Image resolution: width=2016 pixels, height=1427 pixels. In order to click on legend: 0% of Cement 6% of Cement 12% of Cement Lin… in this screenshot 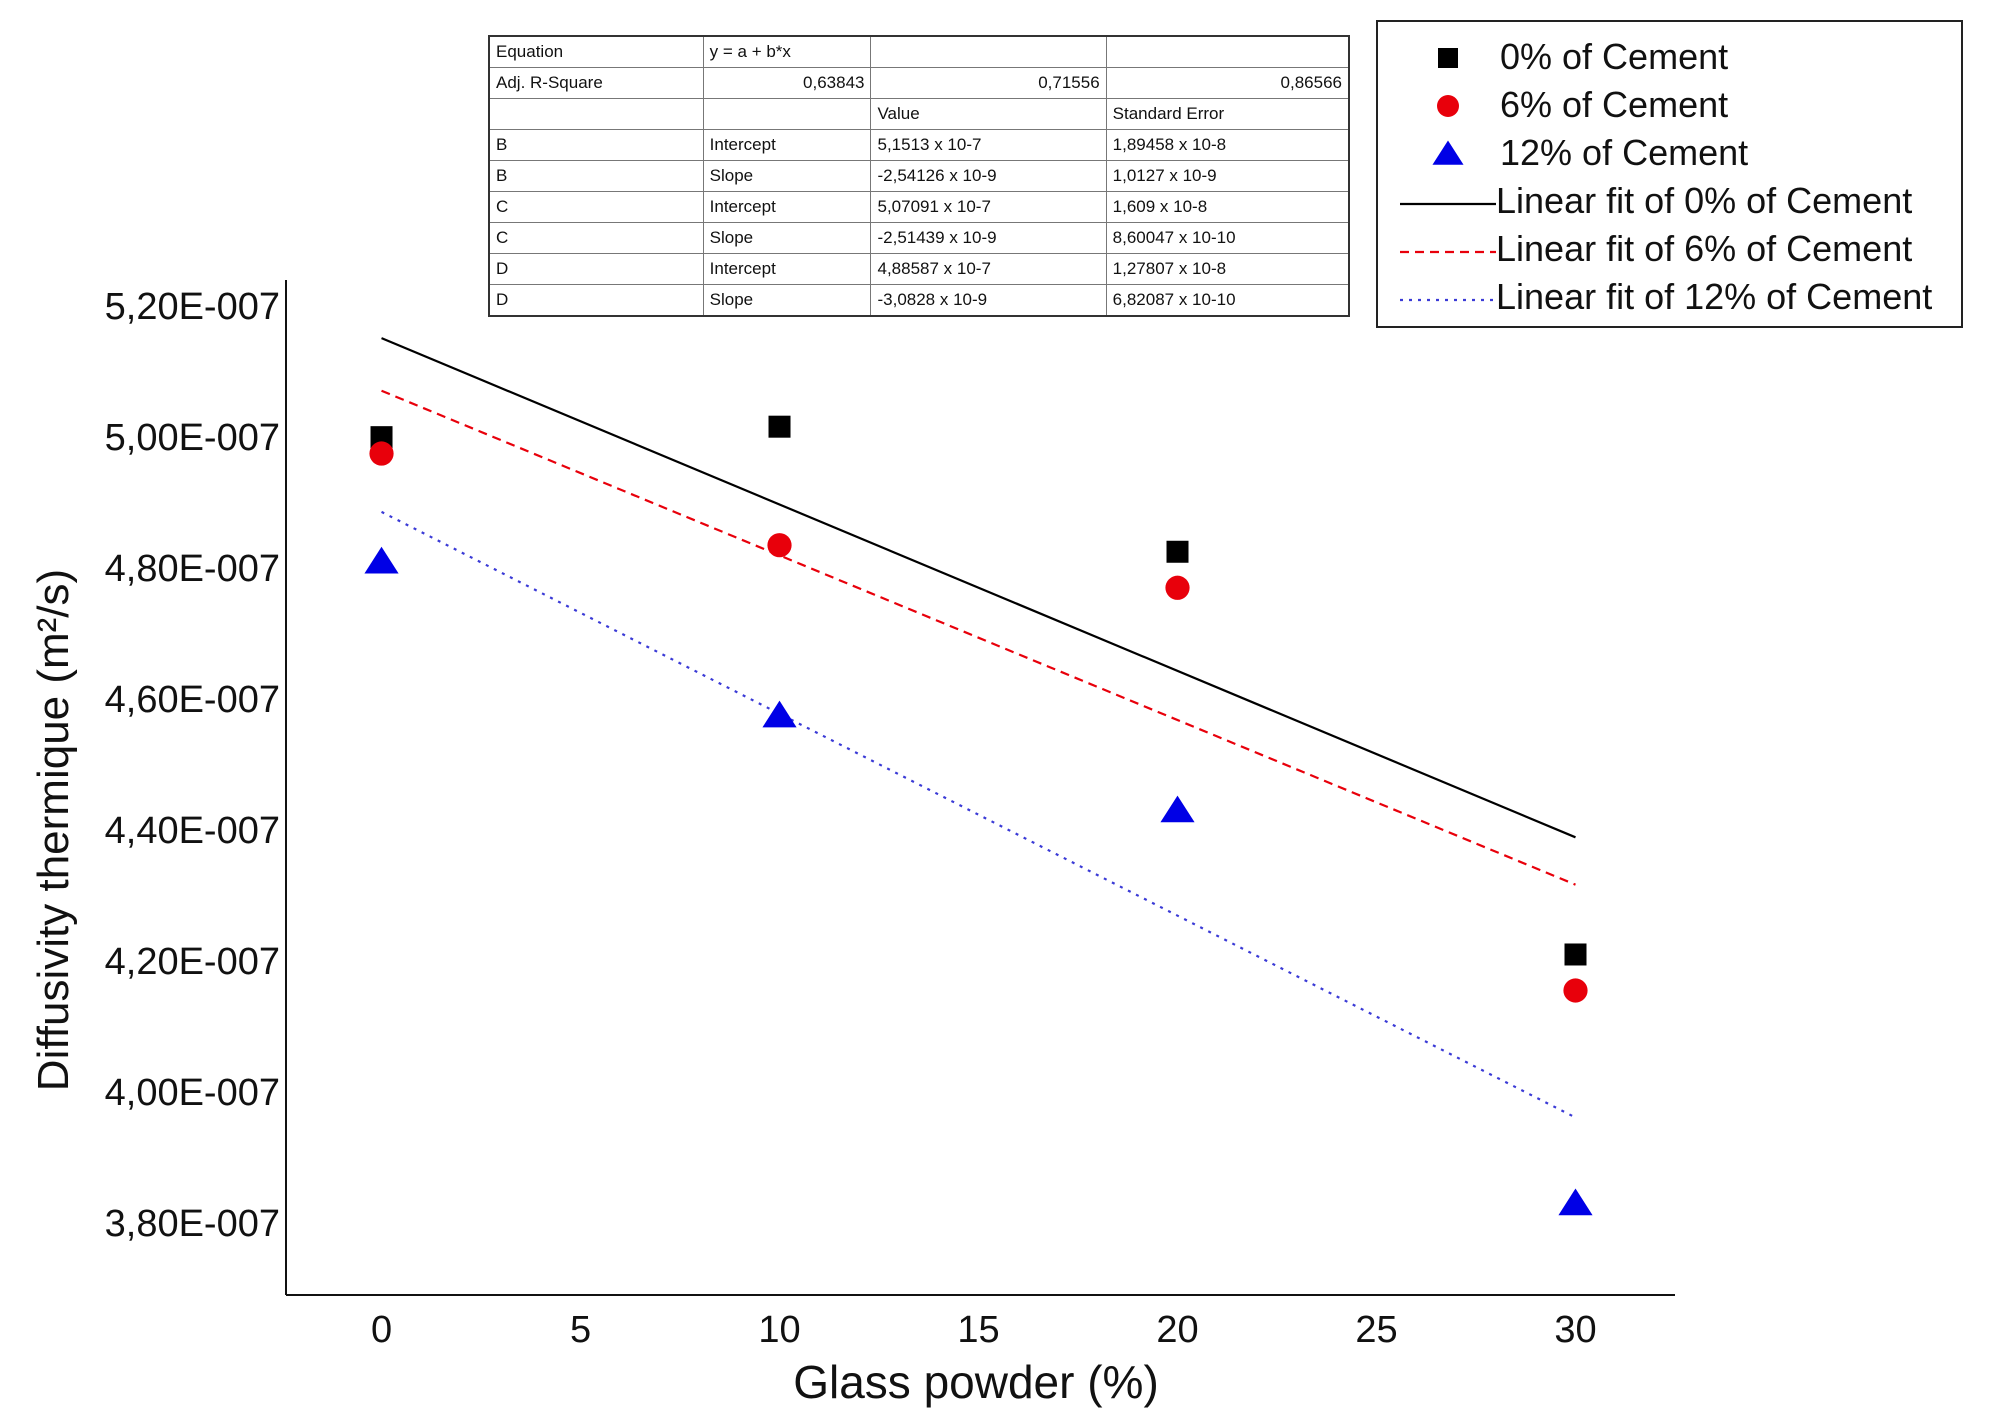, I will do `click(1669, 174)`.